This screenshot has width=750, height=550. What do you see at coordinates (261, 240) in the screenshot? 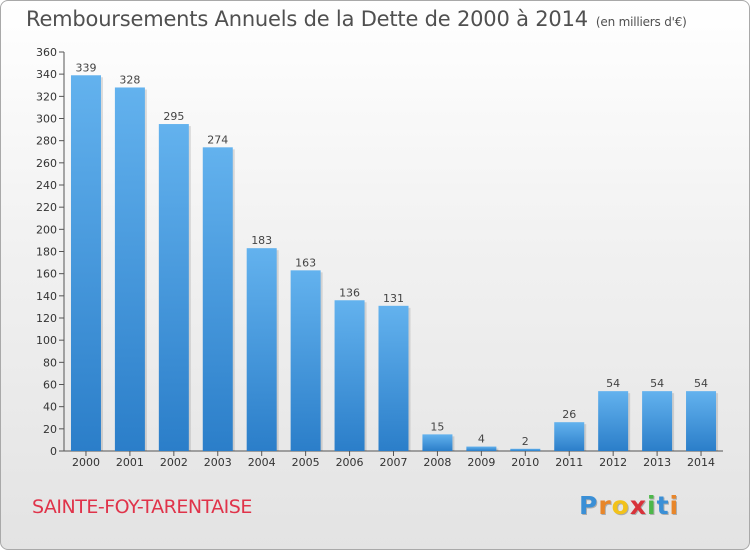
I see `bar-value-label: 183` at bounding box center [261, 240].